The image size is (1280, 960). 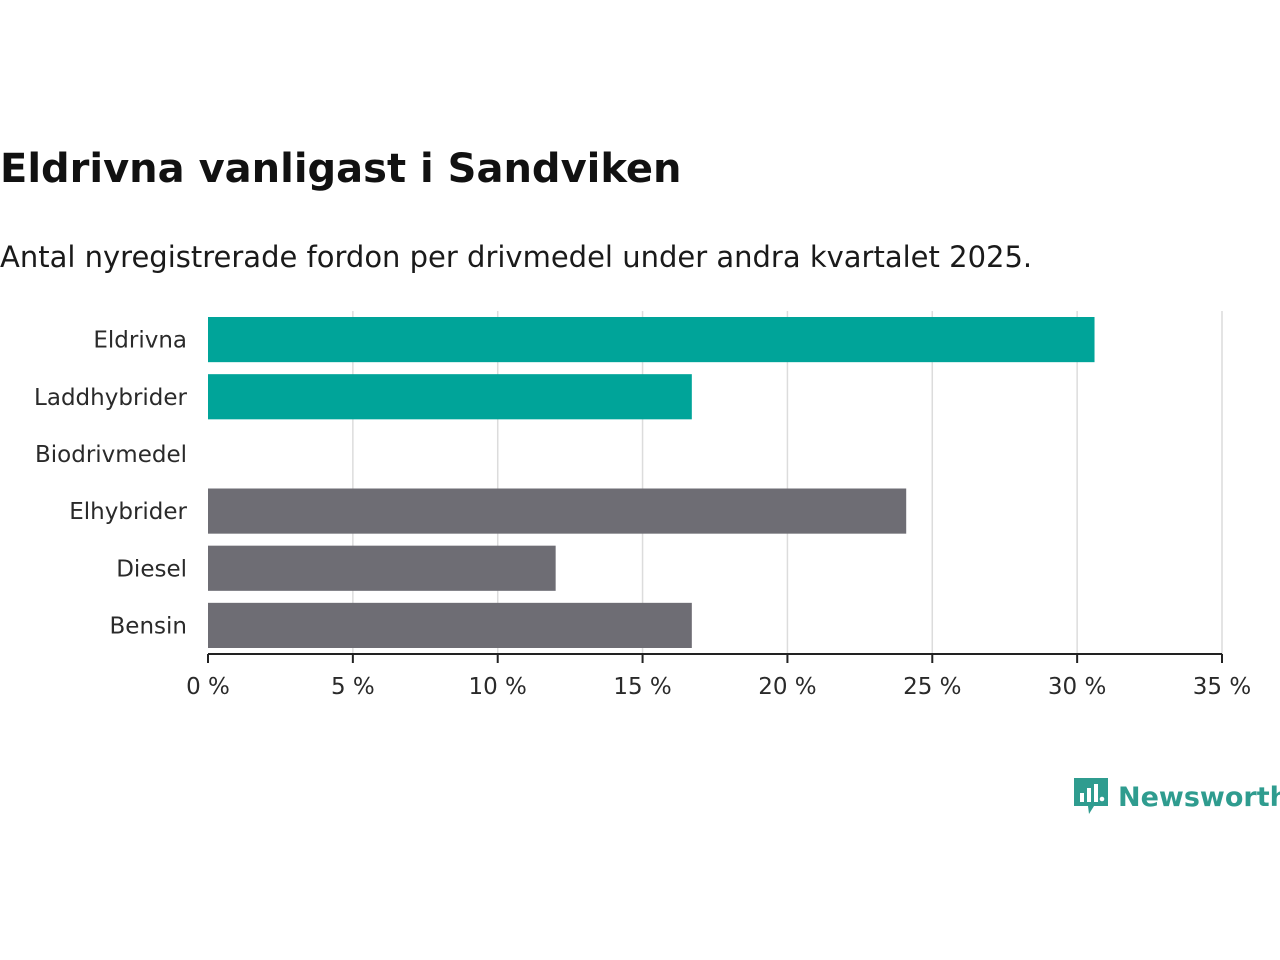 I want to click on bar-elhybrider, so click(x=557, y=511).